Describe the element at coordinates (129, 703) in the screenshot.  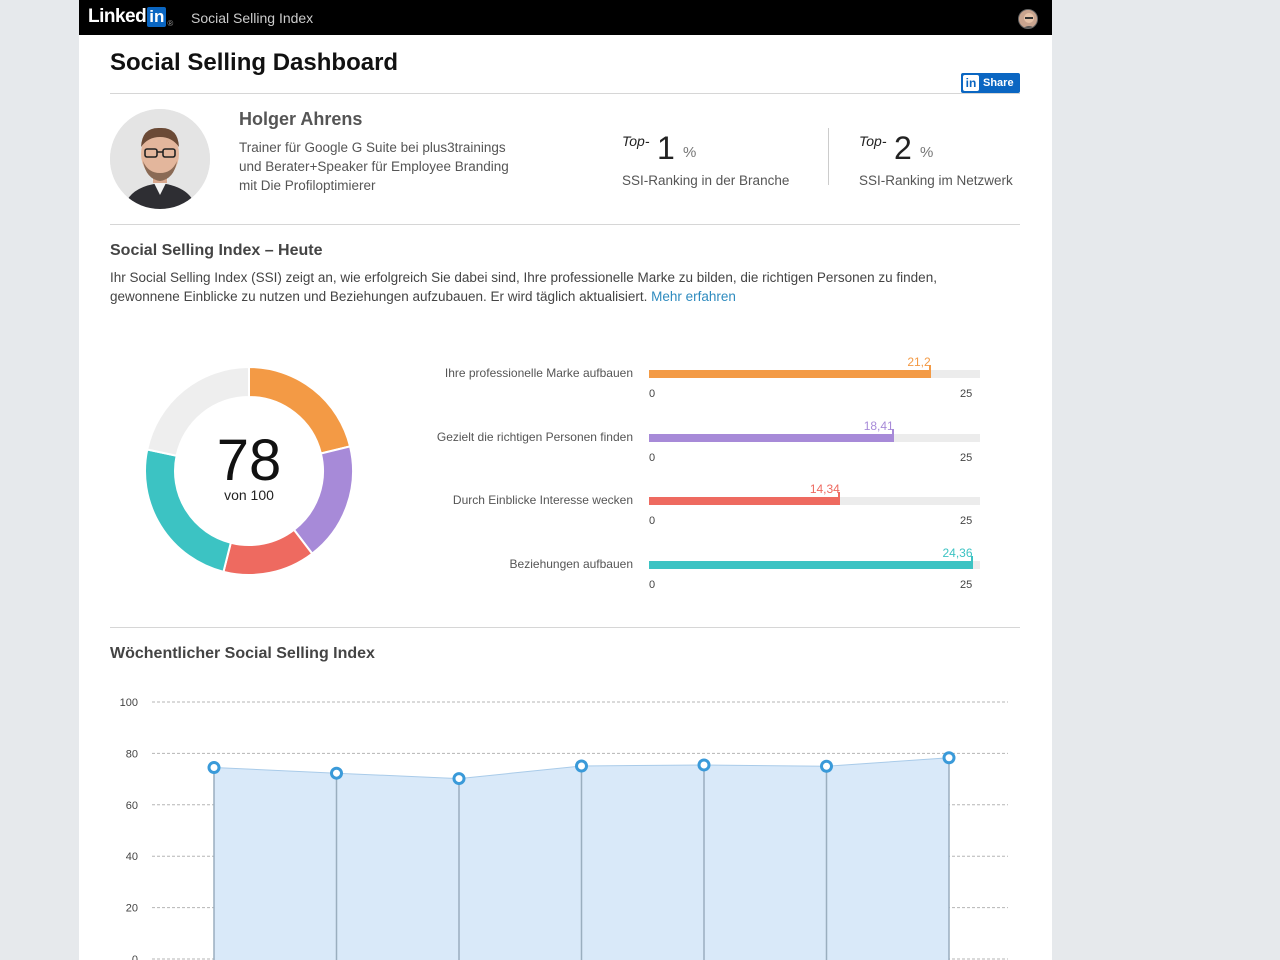
I see `y-tick-label: 100` at that location.